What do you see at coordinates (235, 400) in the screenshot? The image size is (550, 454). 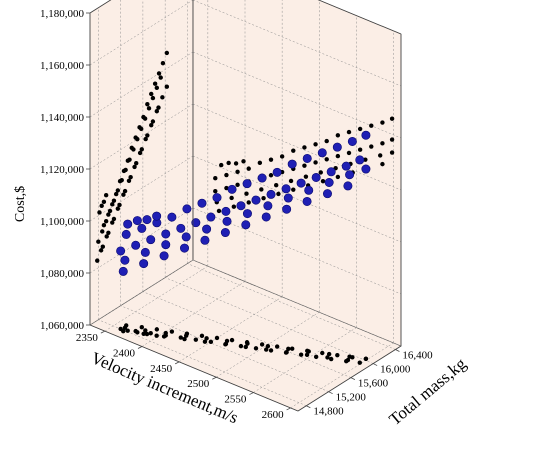 I see `x-tick-label: 2550` at bounding box center [235, 400].